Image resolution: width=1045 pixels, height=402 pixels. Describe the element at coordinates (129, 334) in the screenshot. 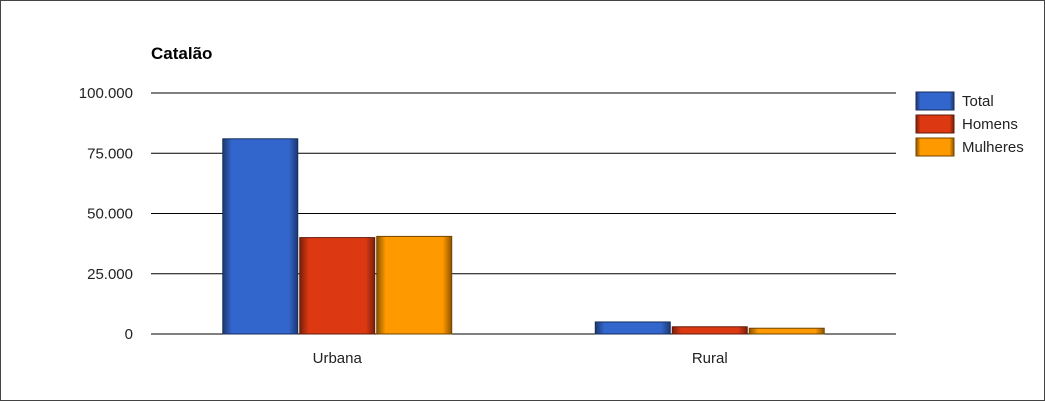

I see `y-tick-label: 0` at that location.